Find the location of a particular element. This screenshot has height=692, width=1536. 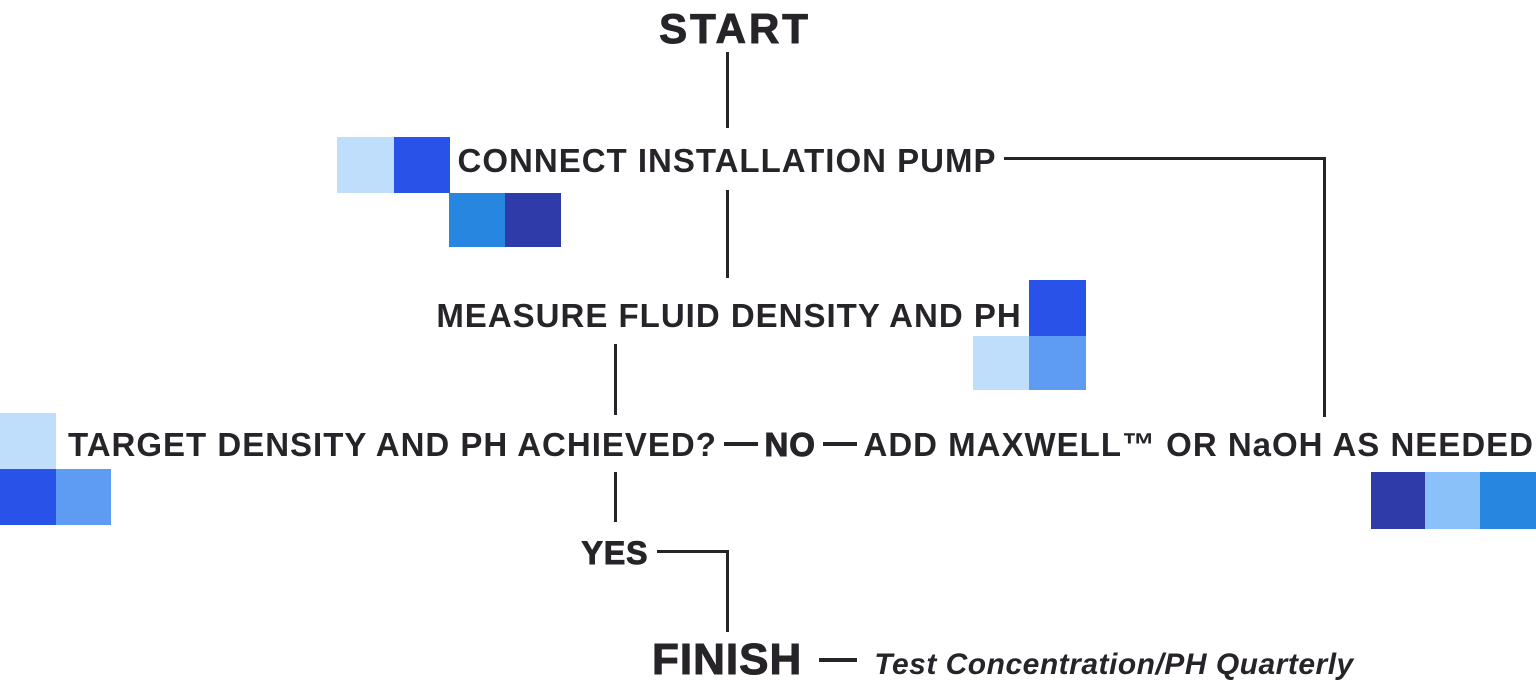

connector-loop-horizontal is located at coordinates (1165, 158).